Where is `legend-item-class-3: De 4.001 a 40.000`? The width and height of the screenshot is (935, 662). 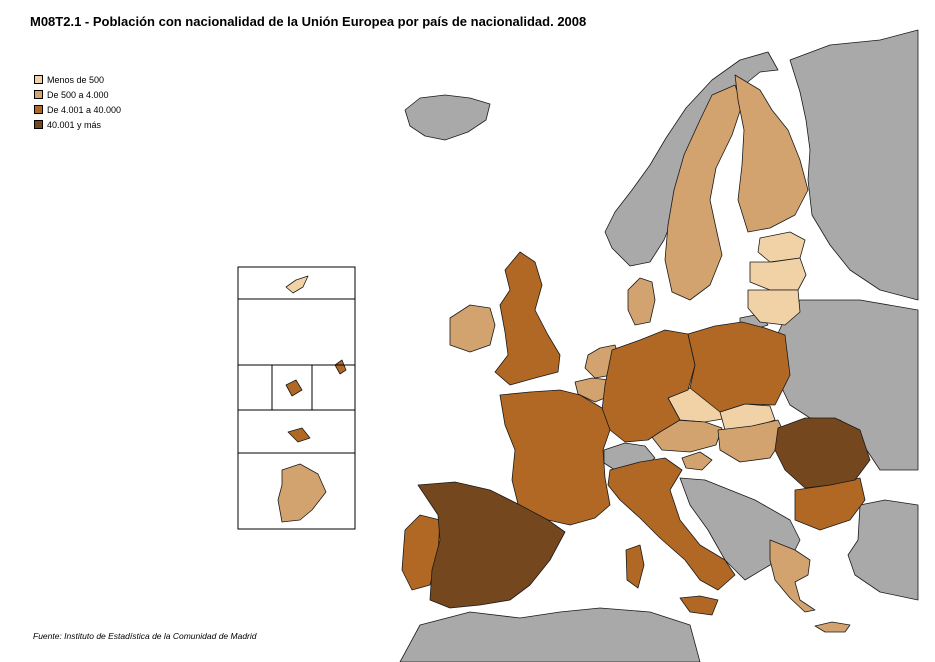
legend-item-class-3: De 4.001 a 40.000 is located at coordinates (77, 109).